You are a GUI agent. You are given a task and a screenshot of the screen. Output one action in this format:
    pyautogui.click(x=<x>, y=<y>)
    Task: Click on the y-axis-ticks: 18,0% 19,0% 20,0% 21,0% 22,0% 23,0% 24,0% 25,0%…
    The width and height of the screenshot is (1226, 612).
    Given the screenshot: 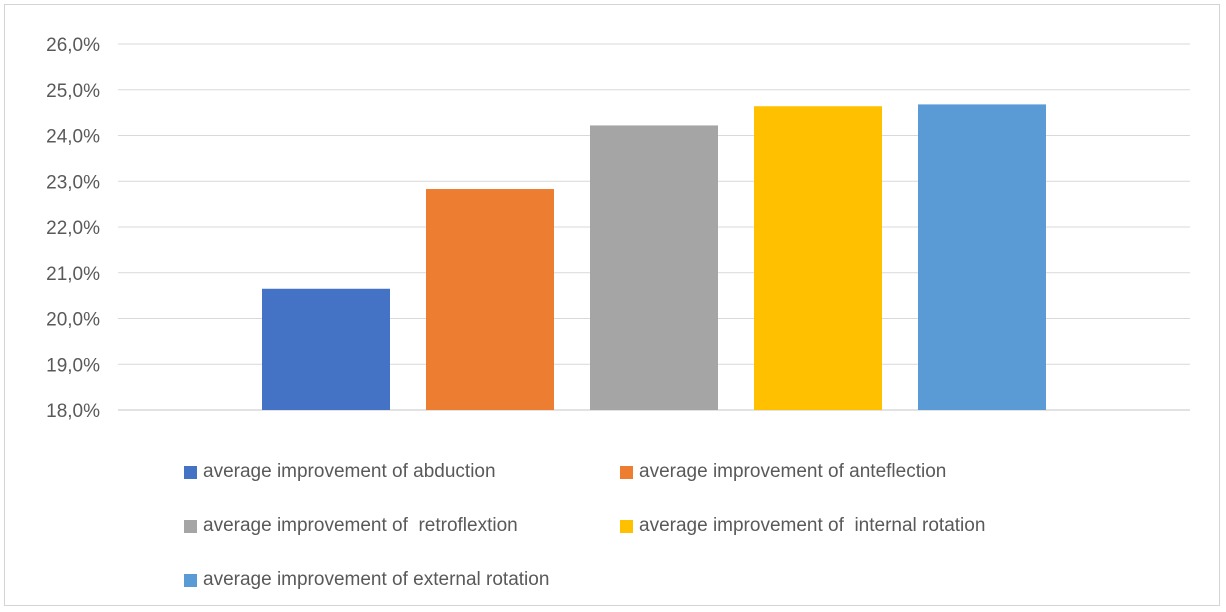 What is the action you would take?
    pyautogui.click(x=73, y=228)
    